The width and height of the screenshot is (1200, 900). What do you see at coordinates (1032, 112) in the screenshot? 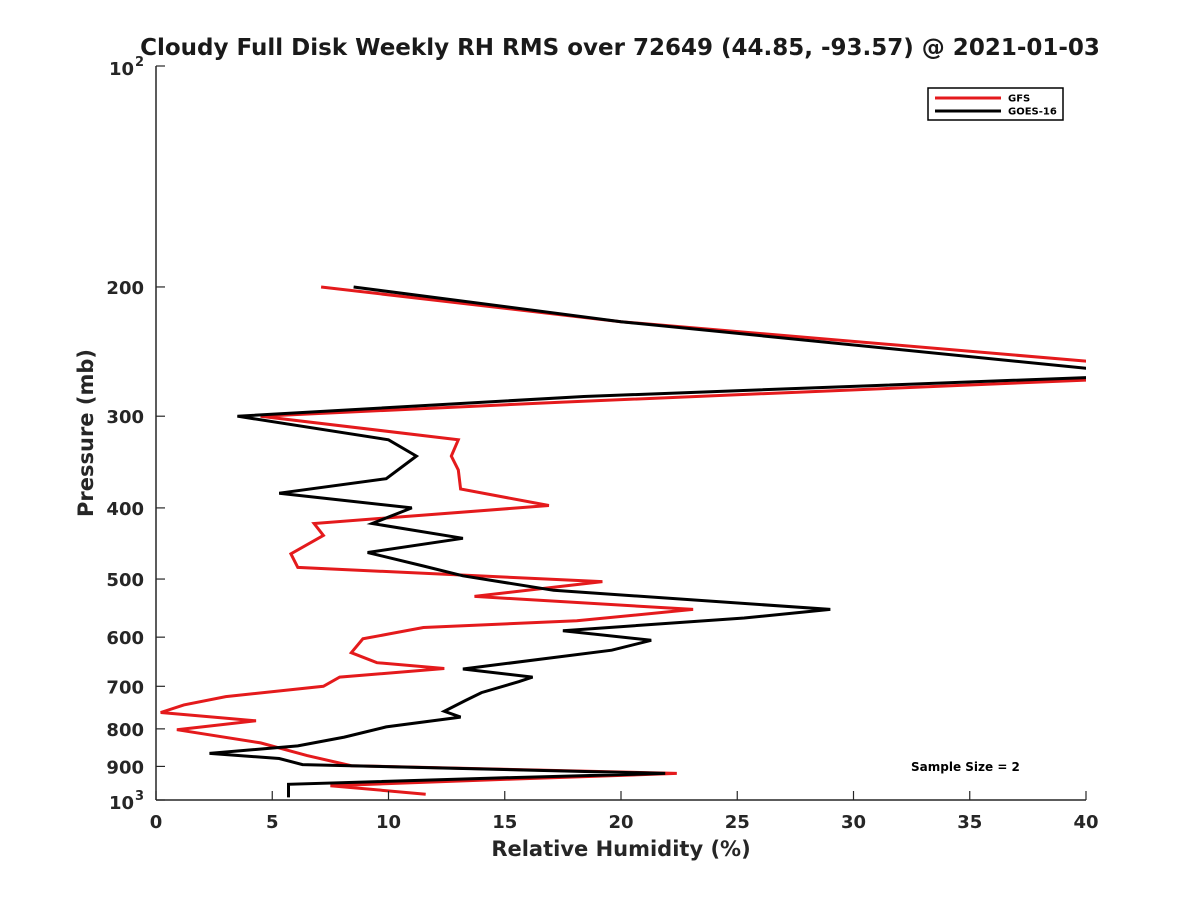
I see `legend-label-goes-16: GOES-16` at bounding box center [1032, 112].